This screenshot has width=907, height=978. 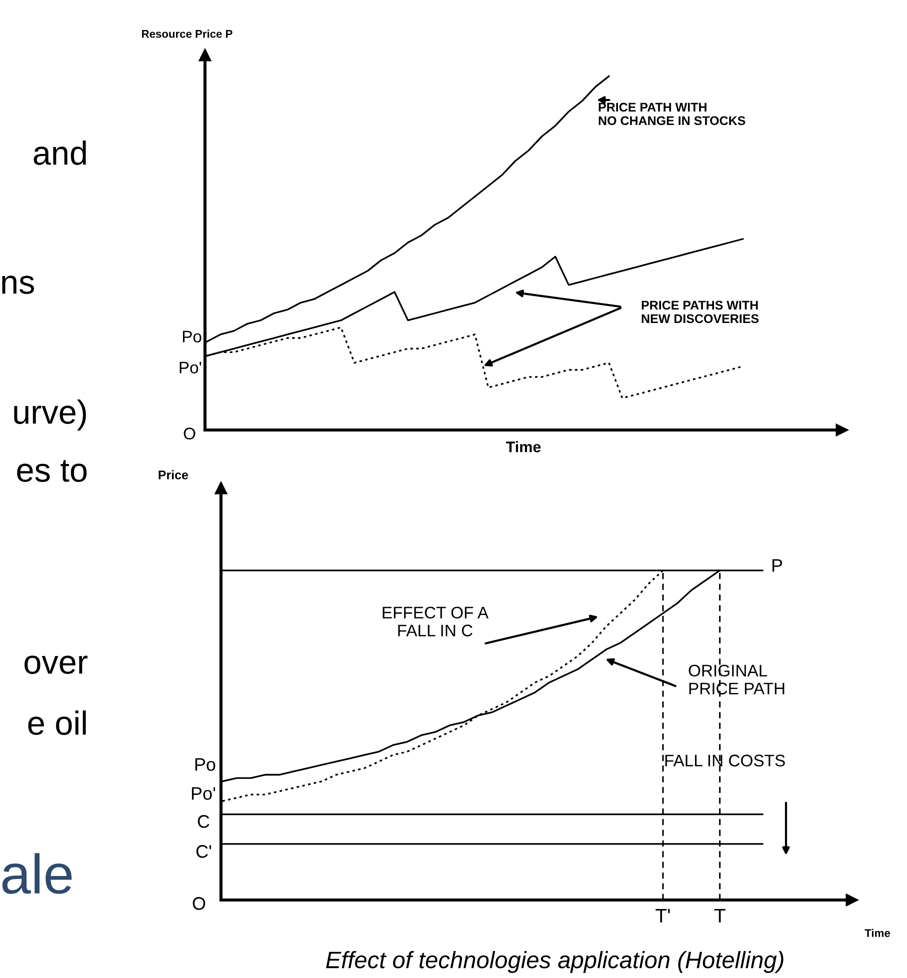 What do you see at coordinates (555, 962) in the screenshot?
I see `text: Effect of technologies application (Hotelling)` at bounding box center [555, 962].